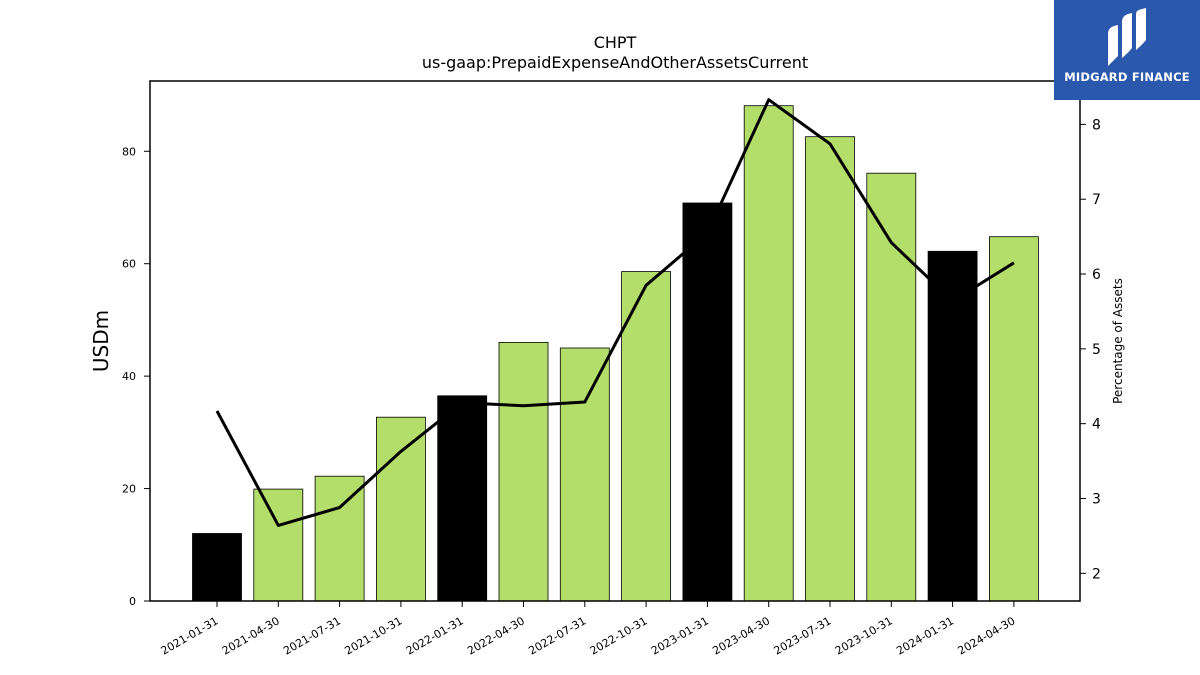  I want to click on midgard-finance-logo: MIDGARD FINANCE, so click(1127, 50).